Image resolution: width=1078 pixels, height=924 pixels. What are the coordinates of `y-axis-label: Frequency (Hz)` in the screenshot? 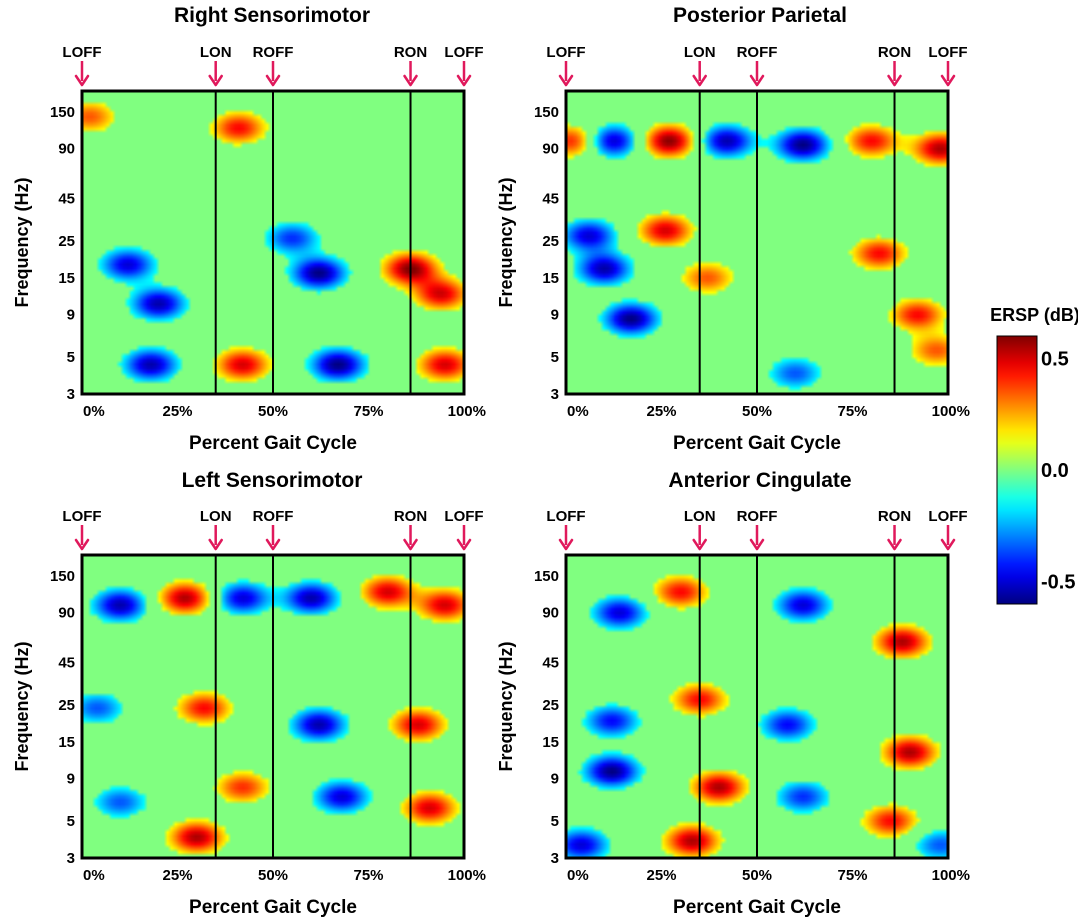 It's located at (22, 242).